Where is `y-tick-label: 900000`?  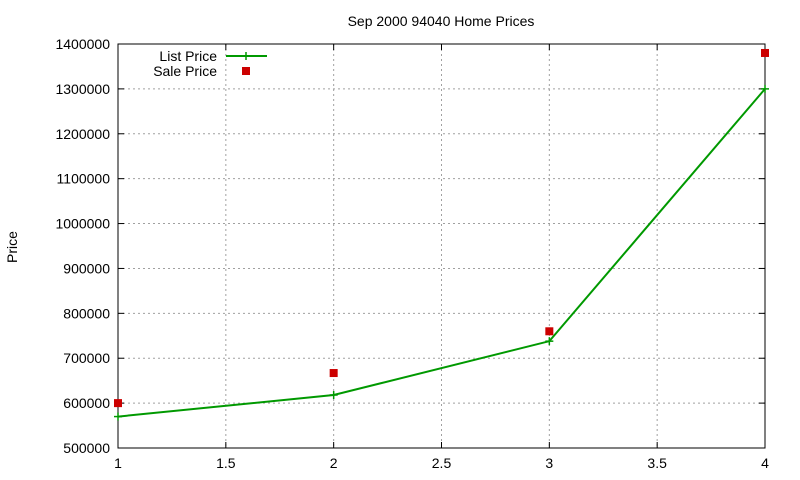
y-tick-label: 900000 is located at coordinates (86, 268).